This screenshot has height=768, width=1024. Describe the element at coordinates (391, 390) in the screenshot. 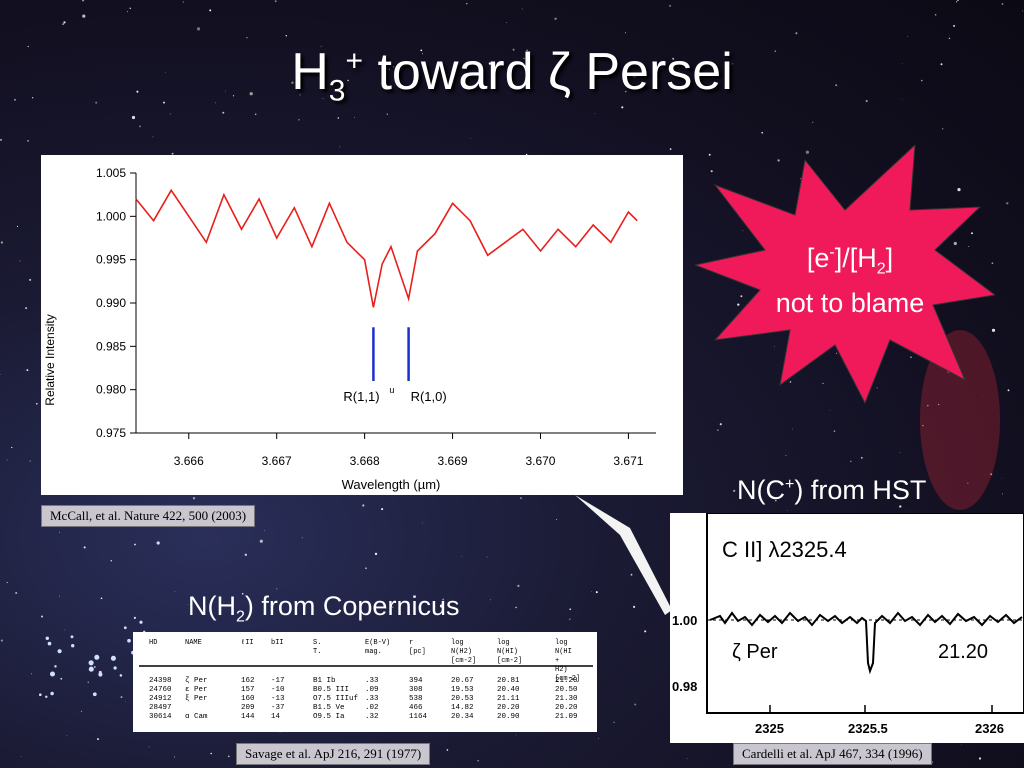

I see `transition-label-sup: u` at that location.